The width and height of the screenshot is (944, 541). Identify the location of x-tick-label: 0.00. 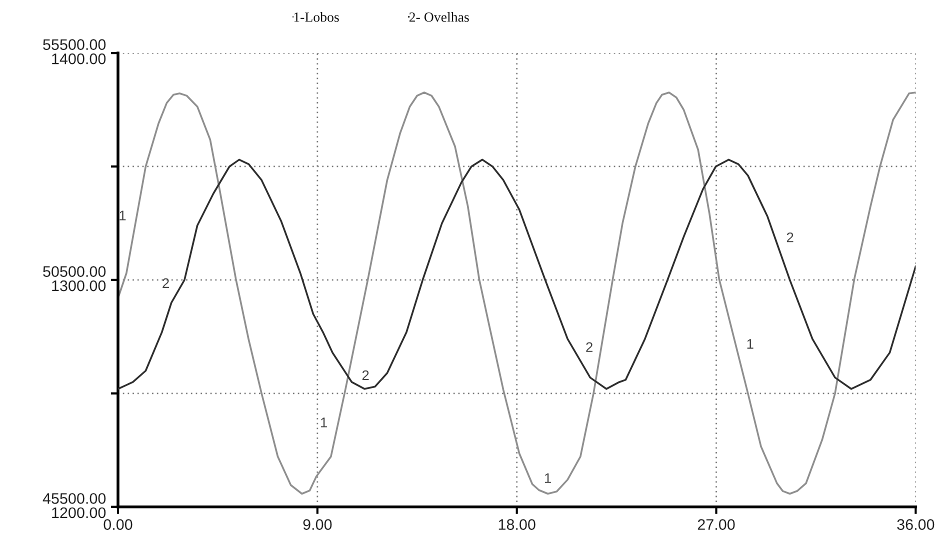
(118, 524).